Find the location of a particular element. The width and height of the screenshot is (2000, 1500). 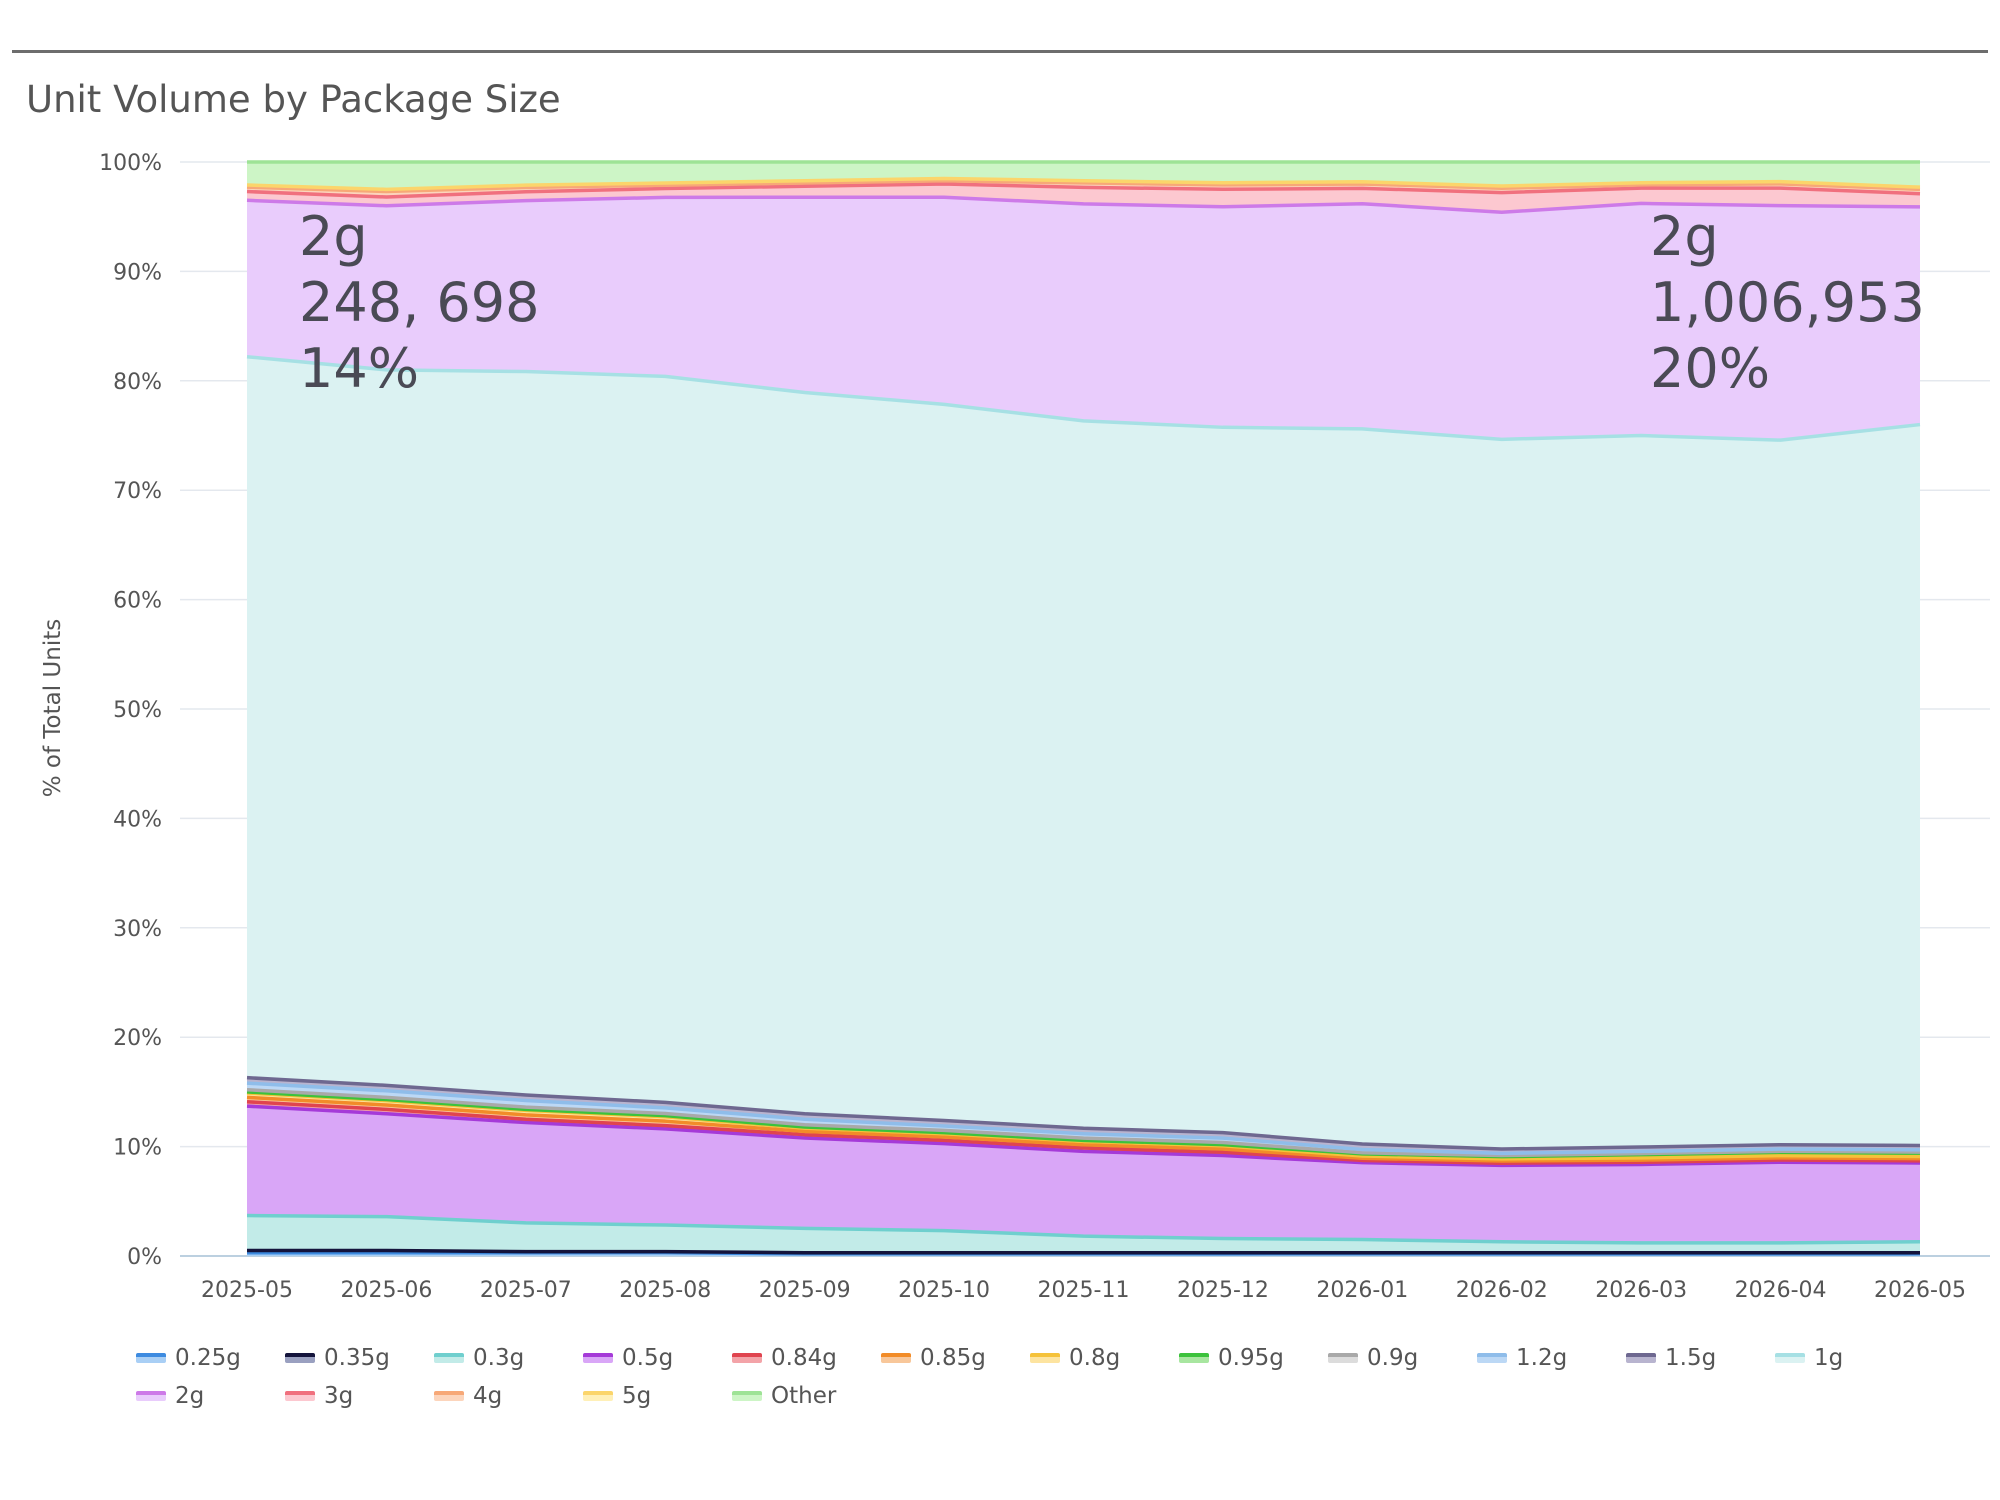

legend-item: 0.3g is located at coordinates (508, 1358).